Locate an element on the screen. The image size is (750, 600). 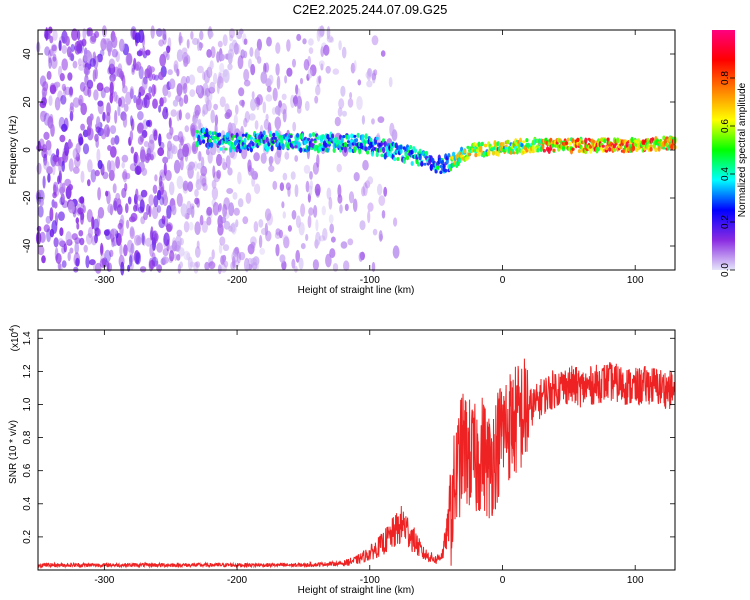
colorbar-tick-label: 0.8 is located at coordinates (725, 78).